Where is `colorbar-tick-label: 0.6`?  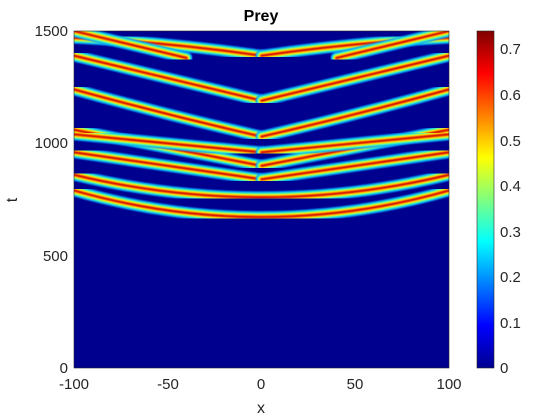 colorbar-tick-label: 0.6 is located at coordinates (510, 95).